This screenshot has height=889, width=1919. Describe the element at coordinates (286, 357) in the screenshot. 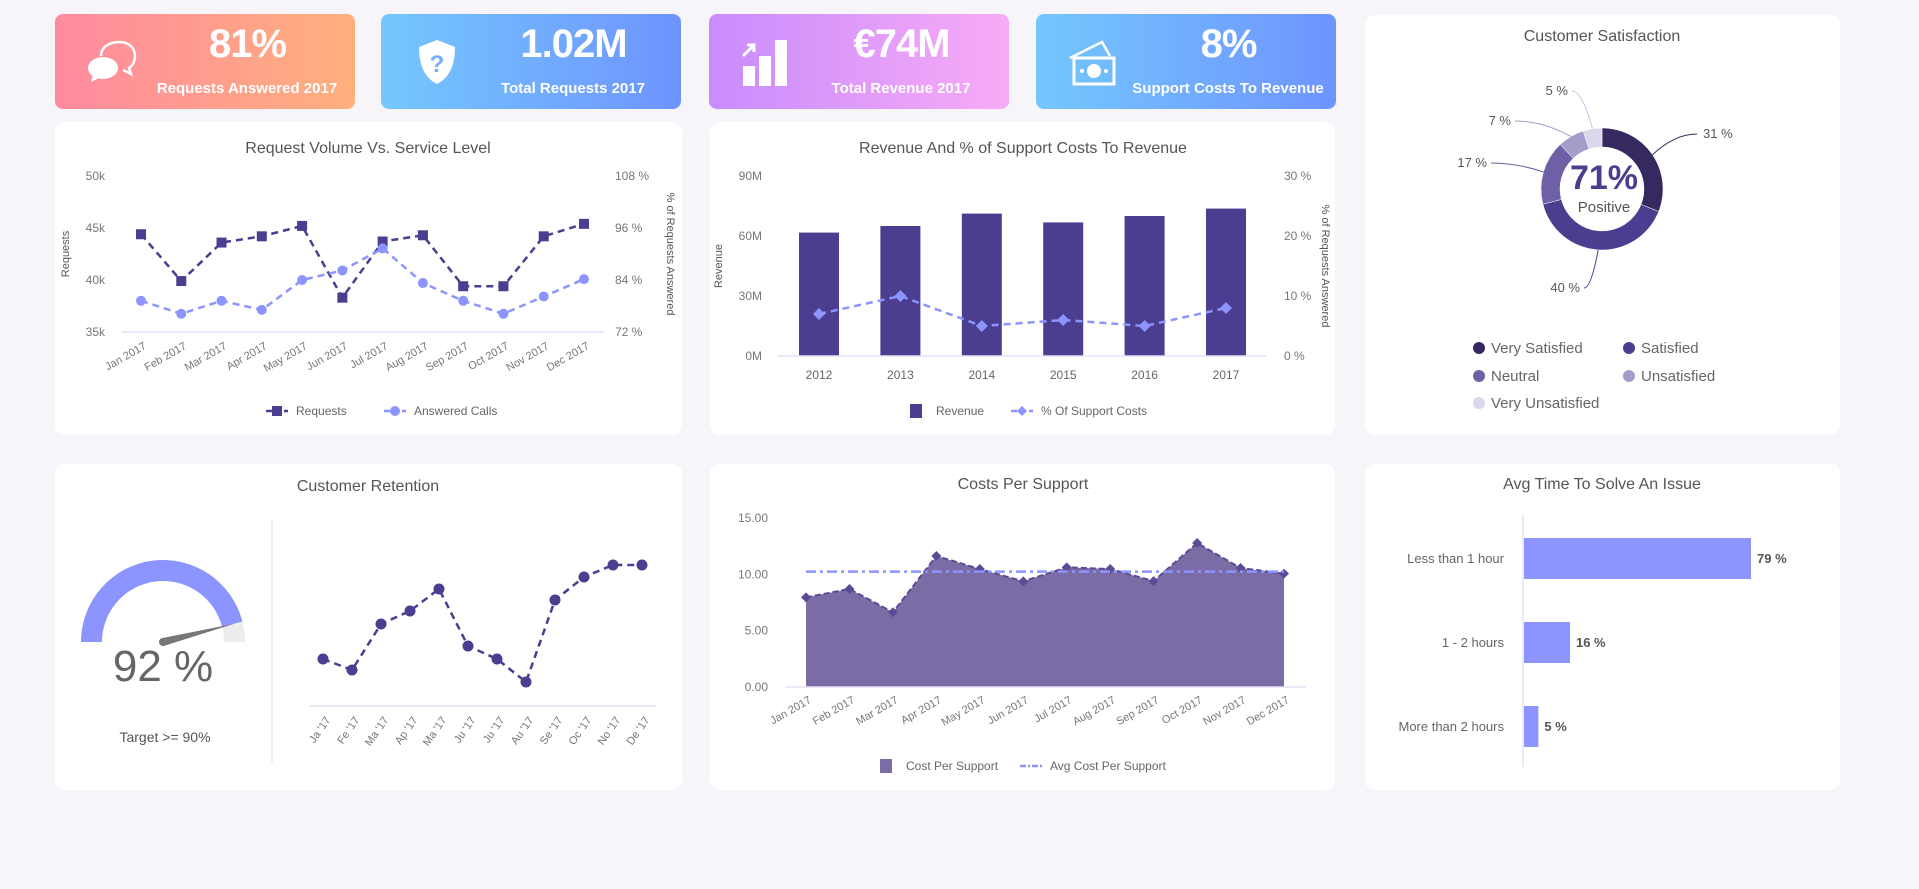

I see `x-tick-label: May 2017` at that location.